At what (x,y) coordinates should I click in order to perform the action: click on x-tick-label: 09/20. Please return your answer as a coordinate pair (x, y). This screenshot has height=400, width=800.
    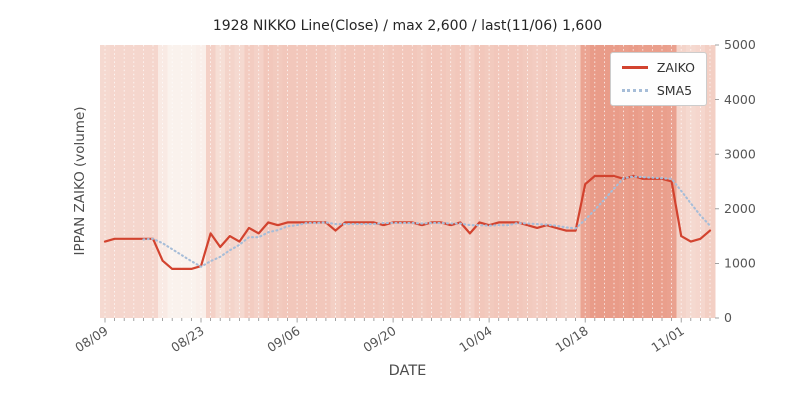
    Looking at the image, I should click on (379, 339).